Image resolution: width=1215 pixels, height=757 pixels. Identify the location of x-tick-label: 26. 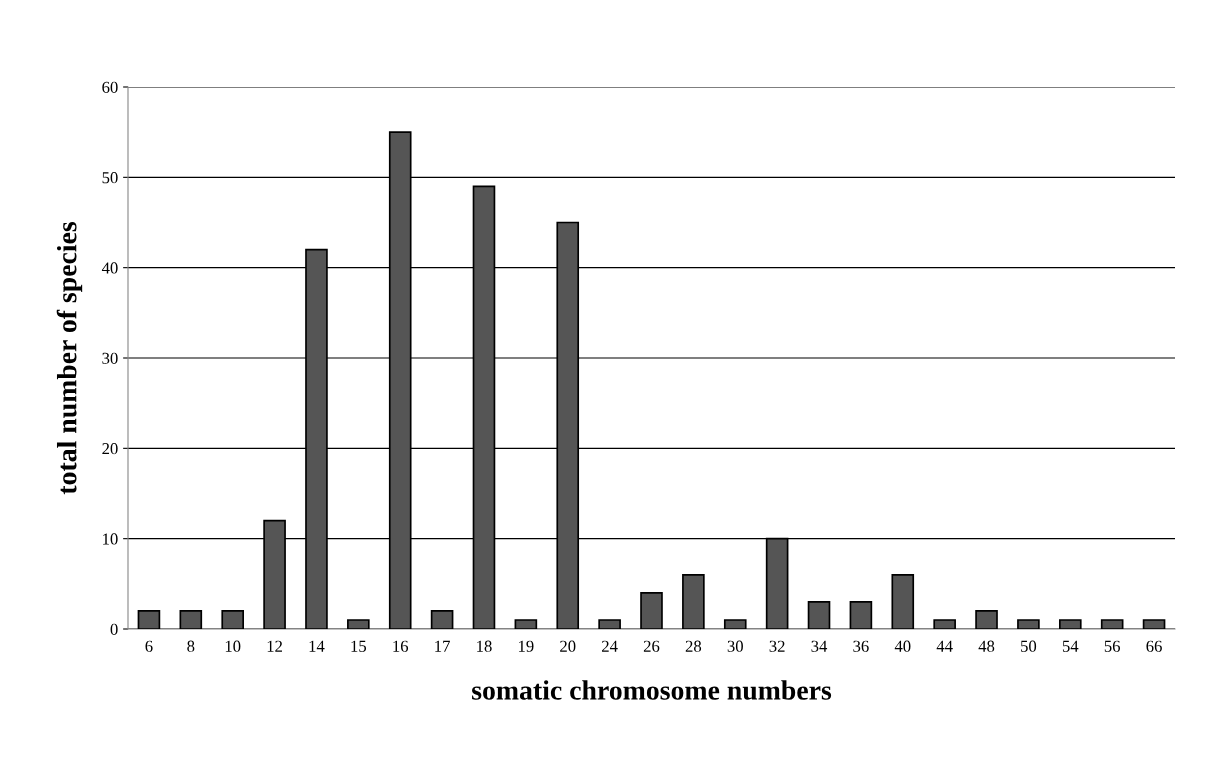
(651, 646).